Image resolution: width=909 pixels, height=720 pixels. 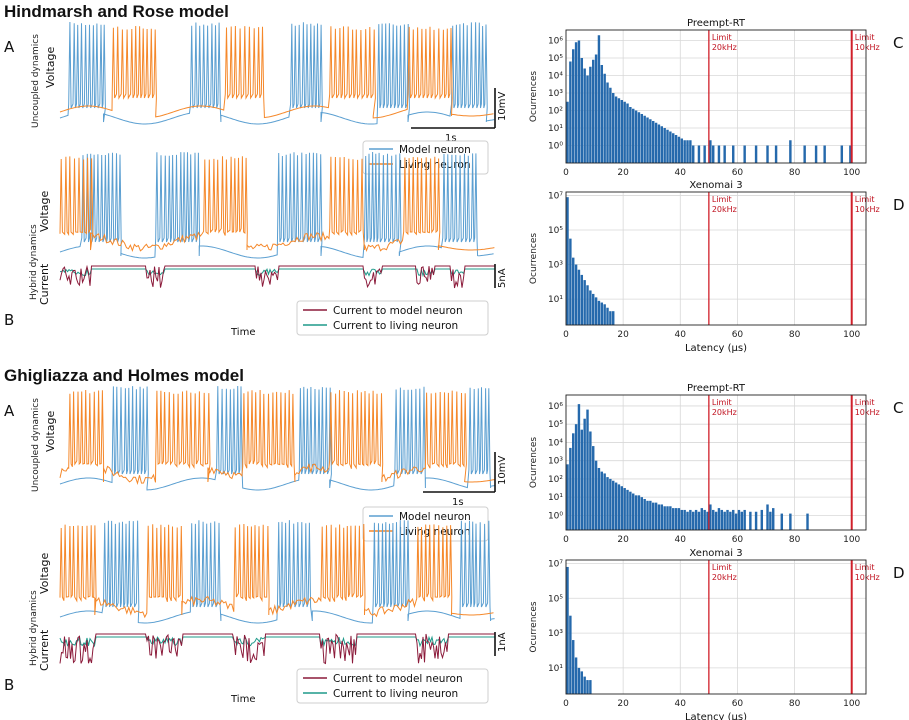 I want to click on current-model-trace, so click(x=277, y=276).